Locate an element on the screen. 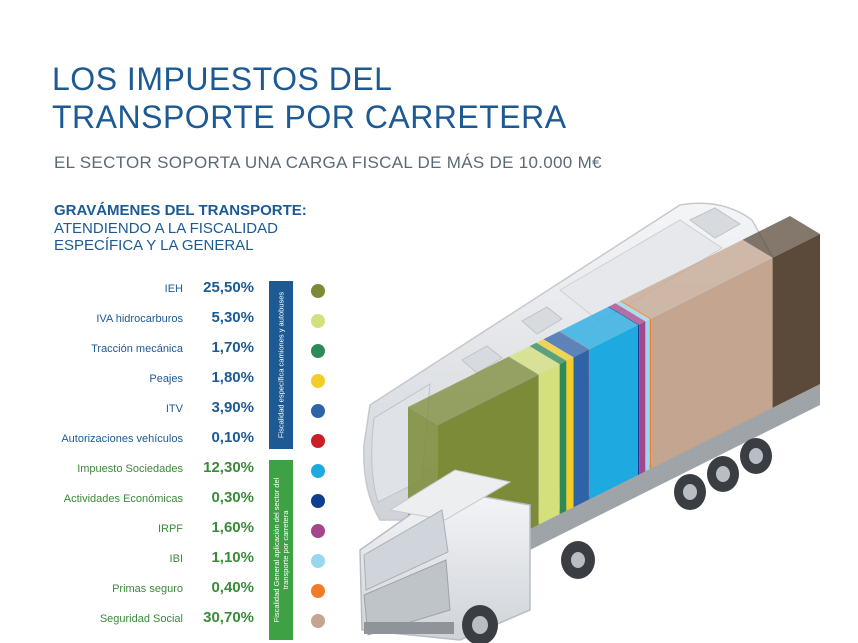  tax-value: 0,30% is located at coordinates (232, 497).